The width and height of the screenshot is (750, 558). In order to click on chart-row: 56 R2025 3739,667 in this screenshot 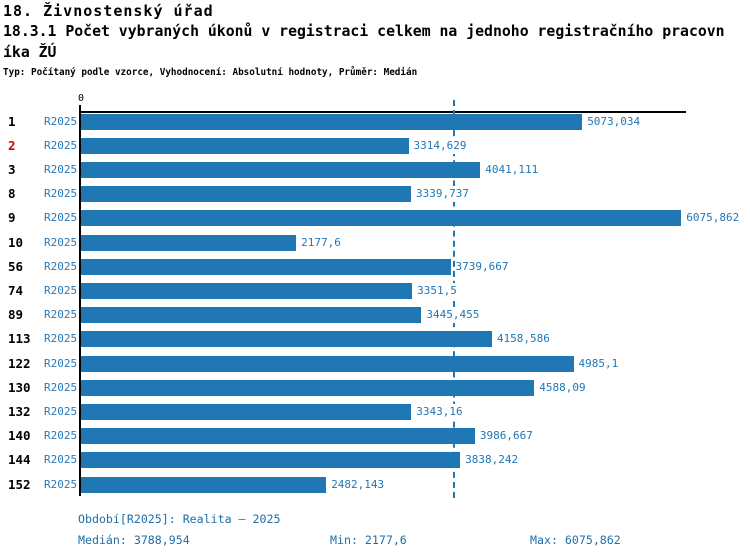, I will do `click(375, 266)`.